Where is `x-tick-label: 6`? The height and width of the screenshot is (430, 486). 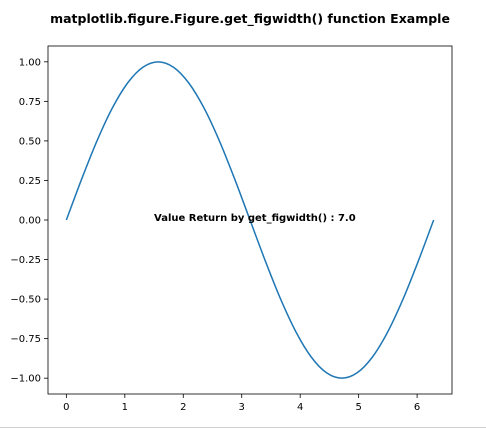 x-tick-label: 6 is located at coordinates (417, 407).